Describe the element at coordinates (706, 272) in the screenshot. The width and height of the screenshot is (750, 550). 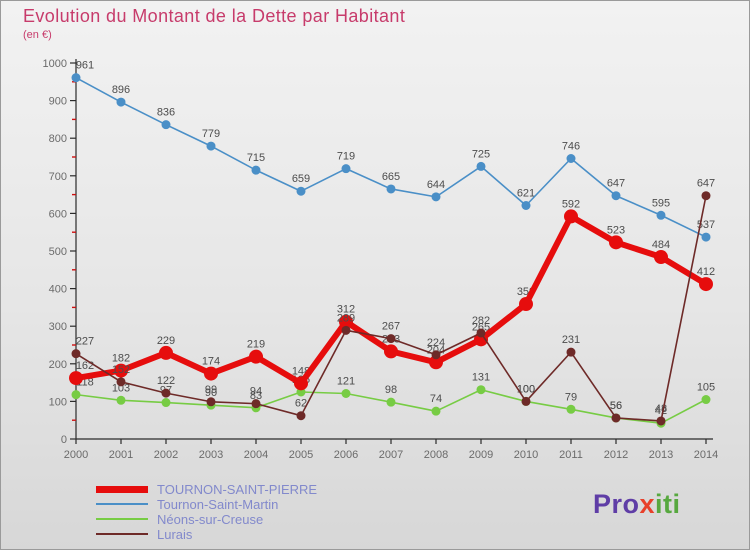
I see `data-label: 412` at that location.